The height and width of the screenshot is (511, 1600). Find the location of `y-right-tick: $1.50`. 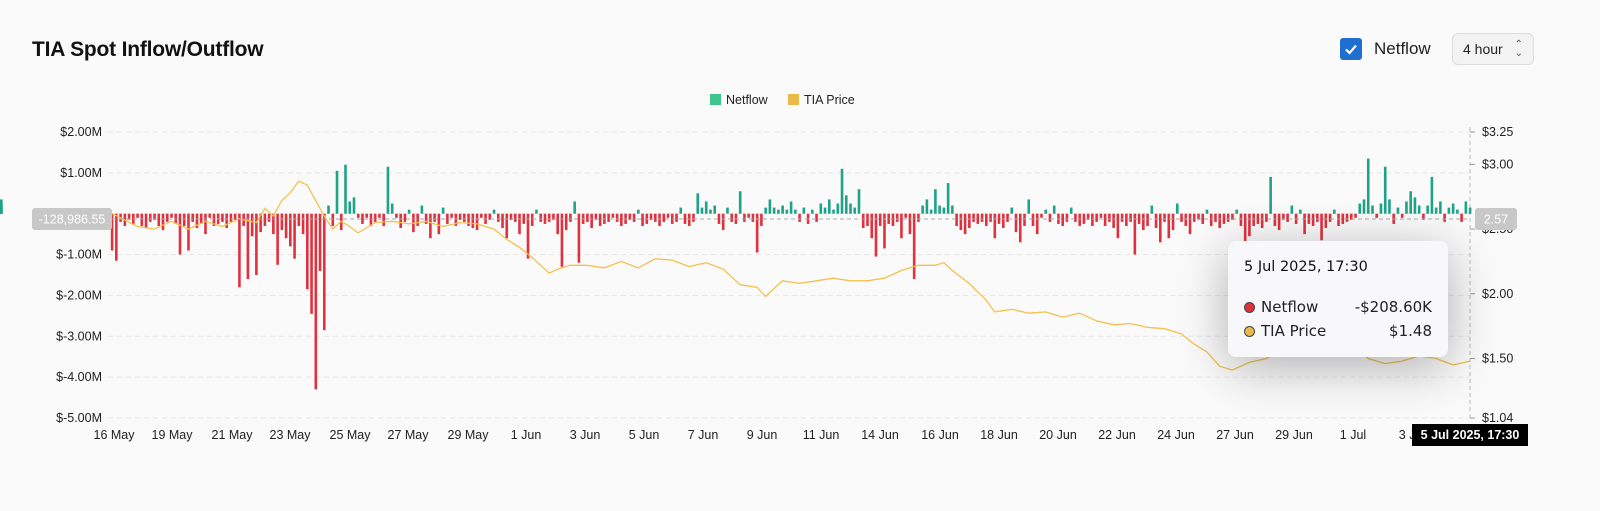

y-right-tick: $1.50 is located at coordinates (1497, 358).